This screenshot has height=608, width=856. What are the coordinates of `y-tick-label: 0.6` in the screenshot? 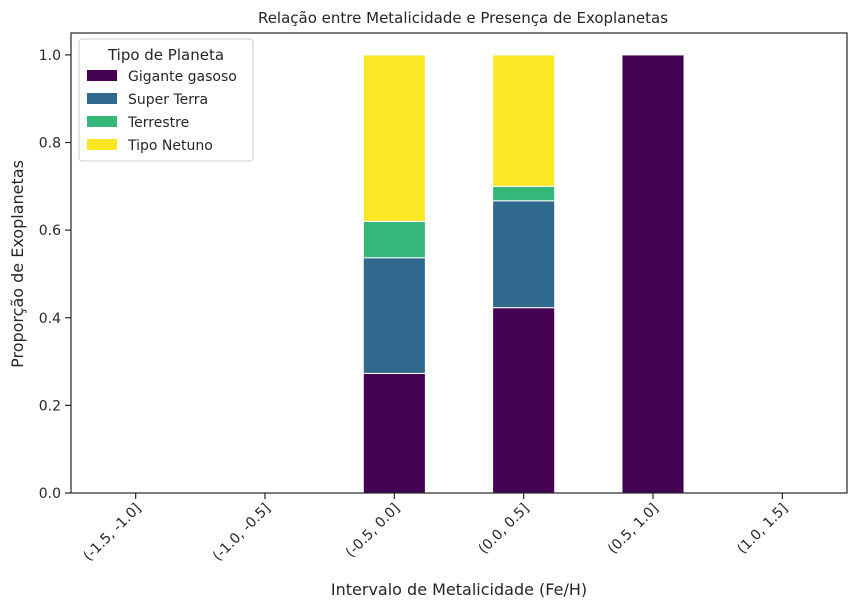 It's located at (50, 231).